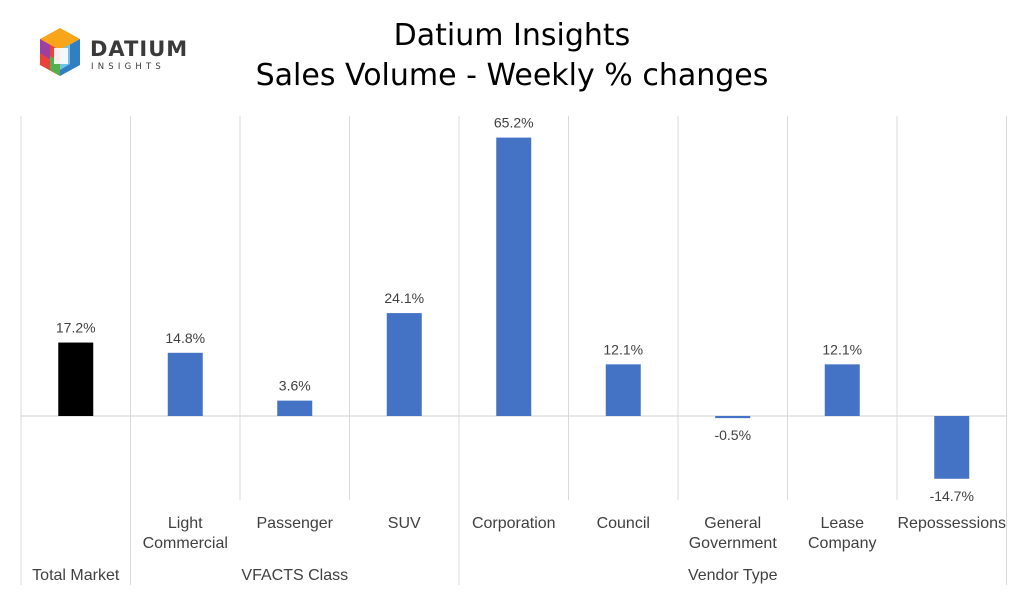 This screenshot has height=594, width=1024. Describe the element at coordinates (952, 523) in the screenshot. I see `category-label: Repossessions` at that location.